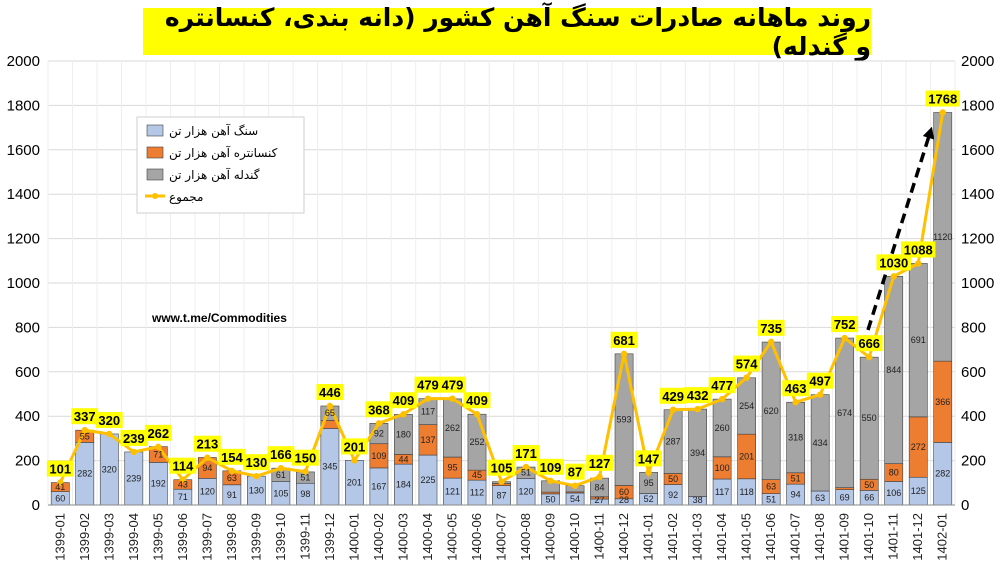 The height and width of the screenshot is (571, 1000). Describe the element at coordinates (928, 133) in the screenshot. I see `trend-arrow-head` at that location.